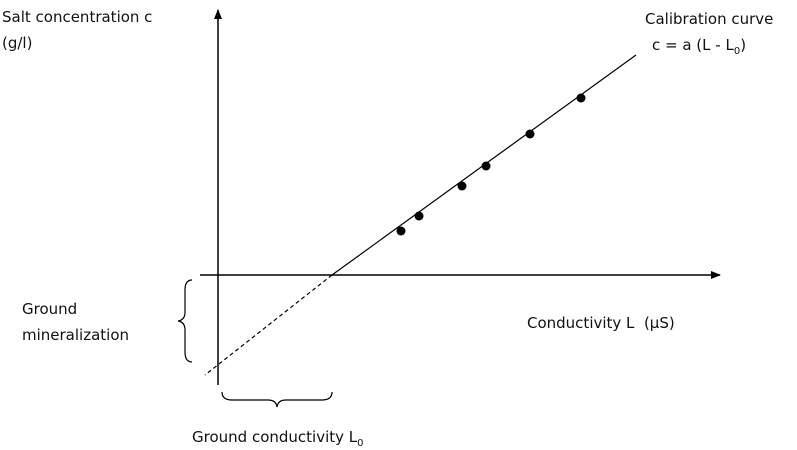  What do you see at coordinates (360, 443) in the screenshot?
I see `ground-conductivity-subscript: 0` at bounding box center [360, 443].